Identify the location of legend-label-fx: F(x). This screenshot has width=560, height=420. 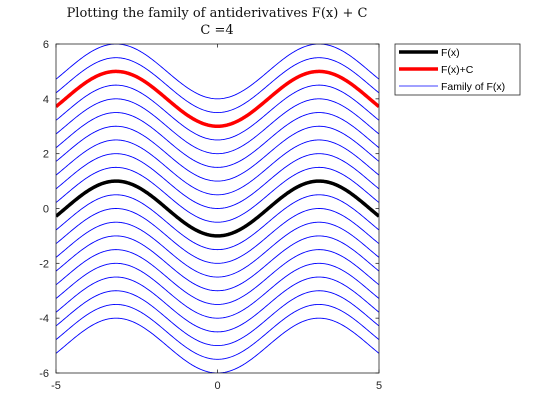
(450, 53).